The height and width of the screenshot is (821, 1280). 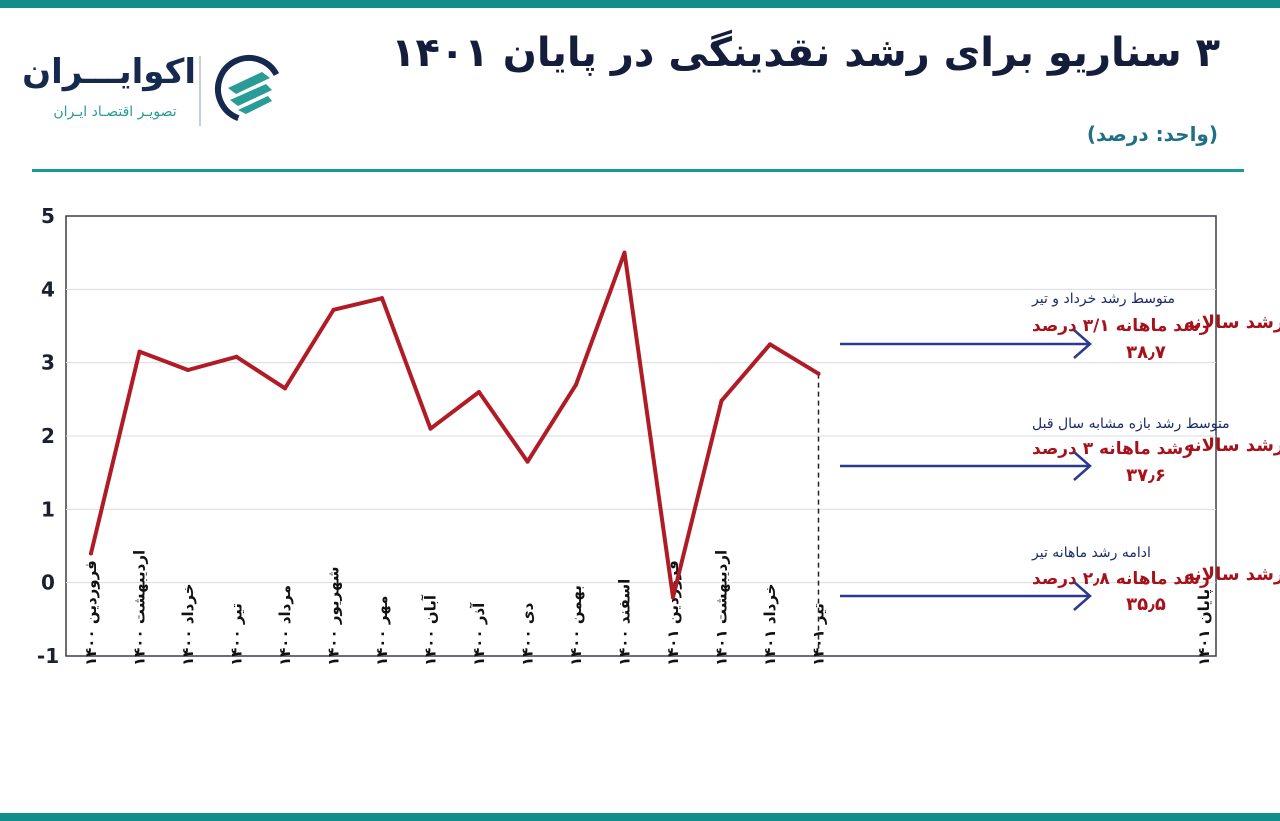 I want to click on x-tick-label: بهمن ۱۴۰۰, so click(x=576, y=625).